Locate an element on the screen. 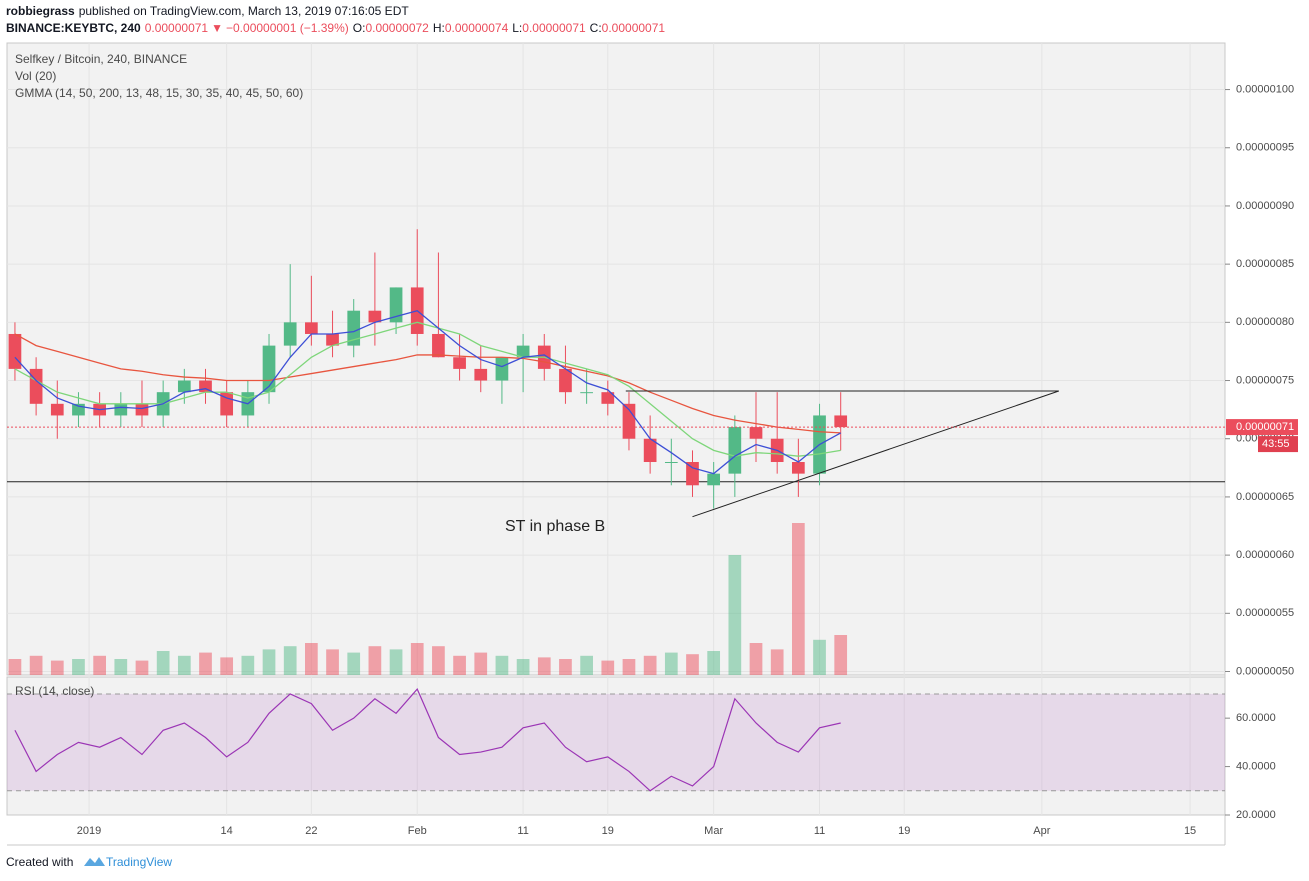  countdown: 43:55 is located at coordinates (1276, 444).